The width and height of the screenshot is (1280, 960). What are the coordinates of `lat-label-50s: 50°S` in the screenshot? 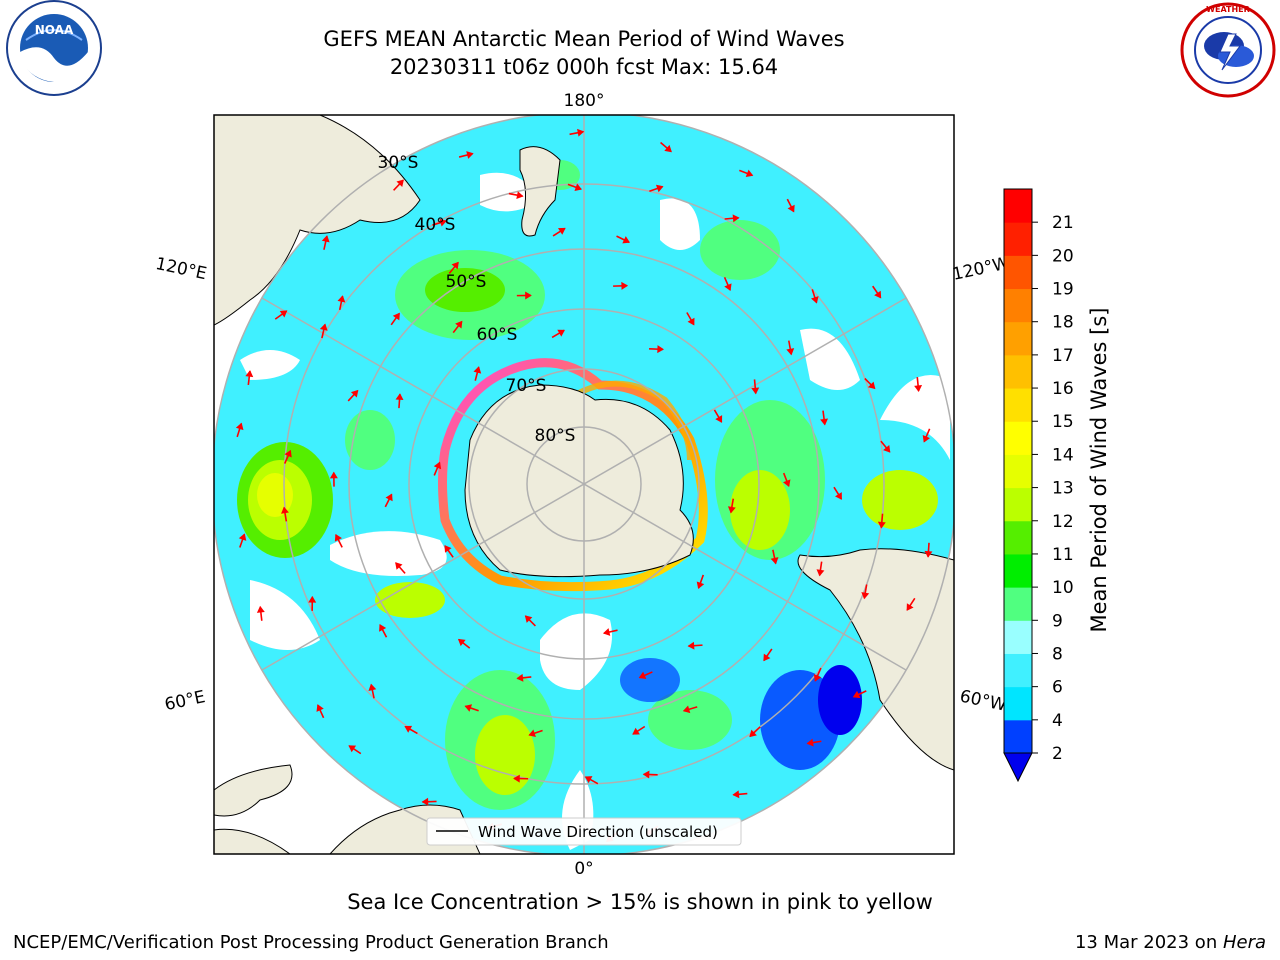 It's located at (466, 282).